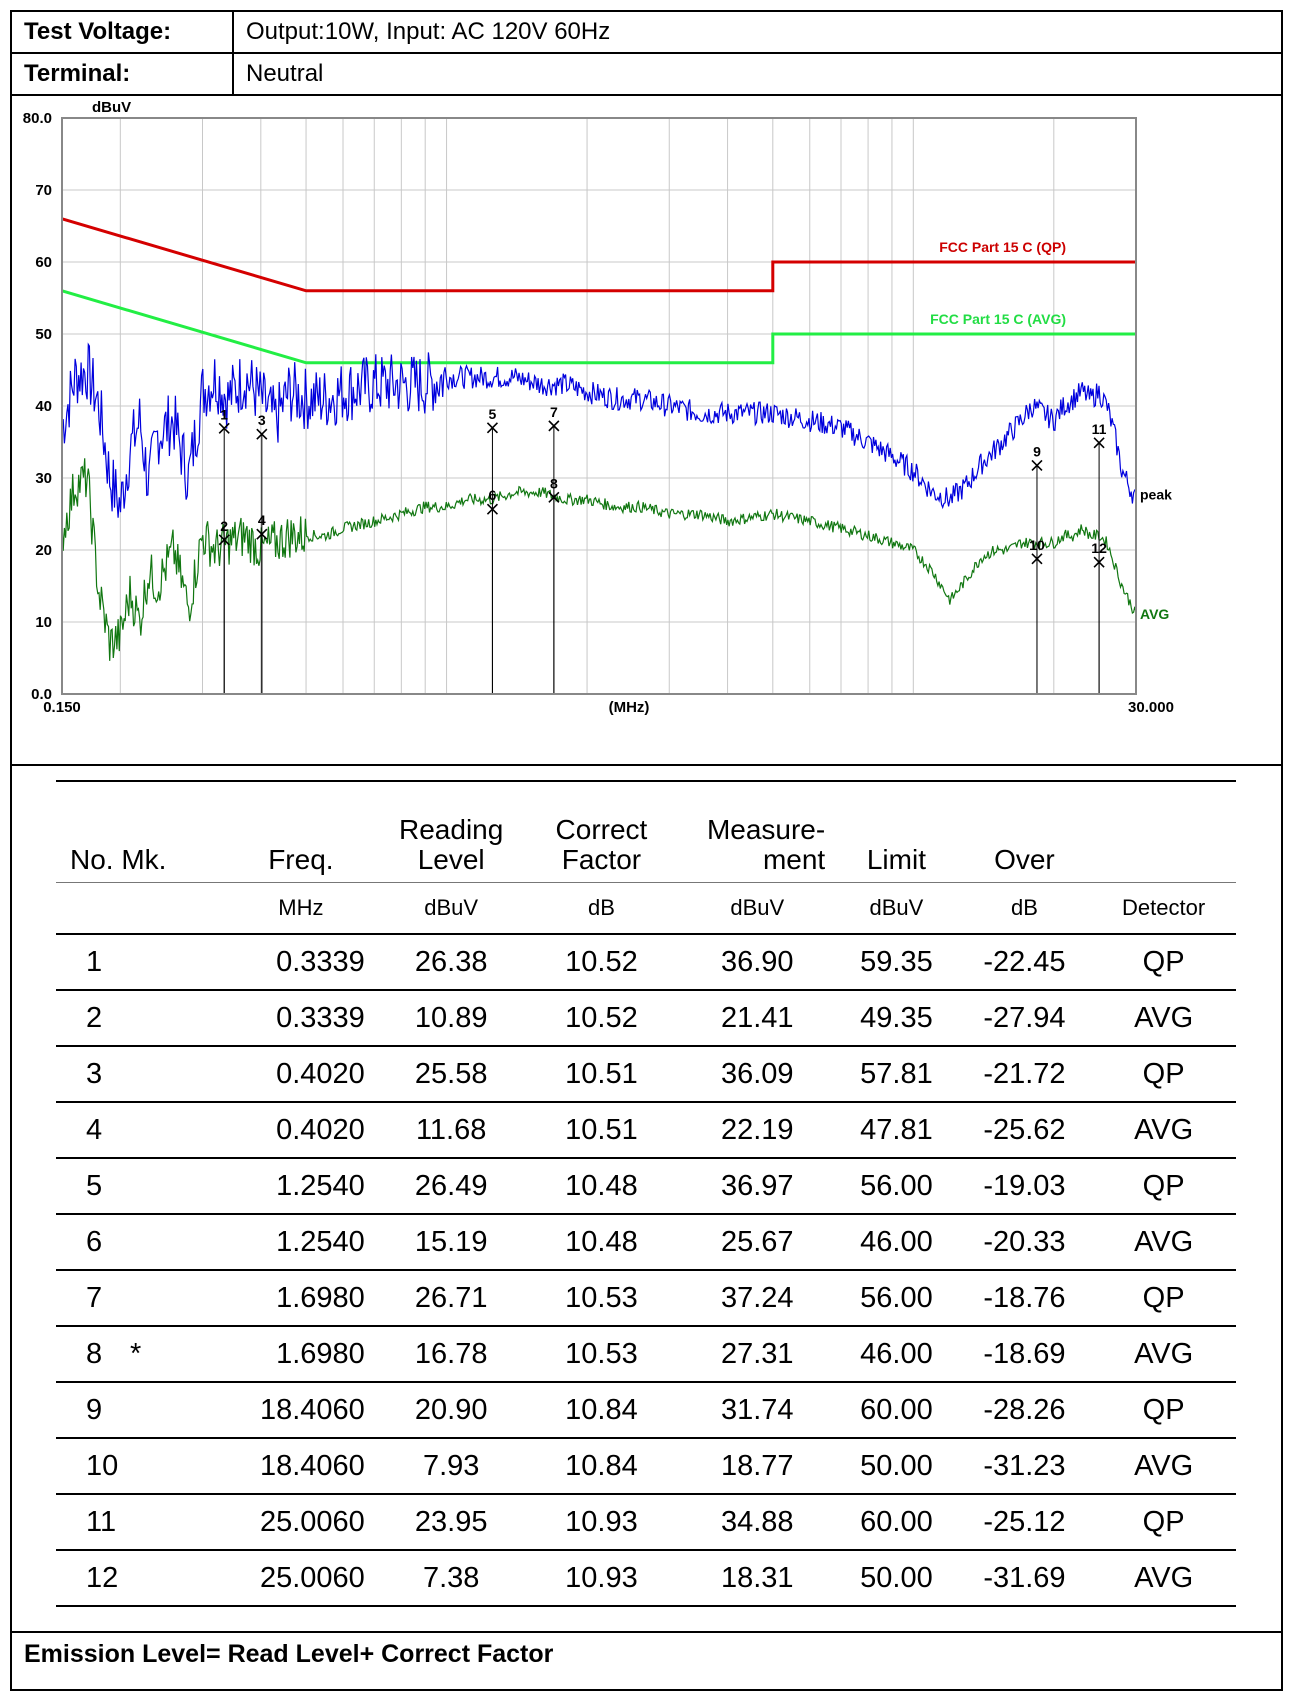 The image size is (1293, 1701). Describe the element at coordinates (1154, 614) in the screenshot. I see `avg-trace-label: AVG` at that location.